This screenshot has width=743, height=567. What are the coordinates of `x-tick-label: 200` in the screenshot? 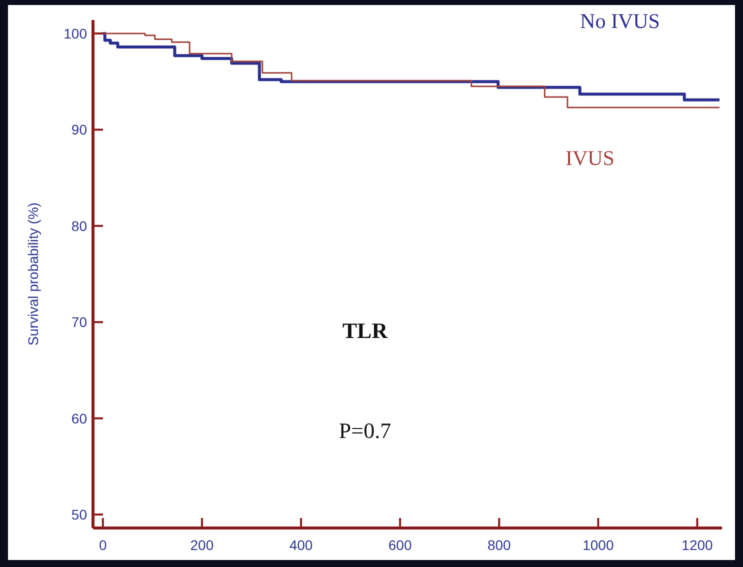 It's located at (202, 545).